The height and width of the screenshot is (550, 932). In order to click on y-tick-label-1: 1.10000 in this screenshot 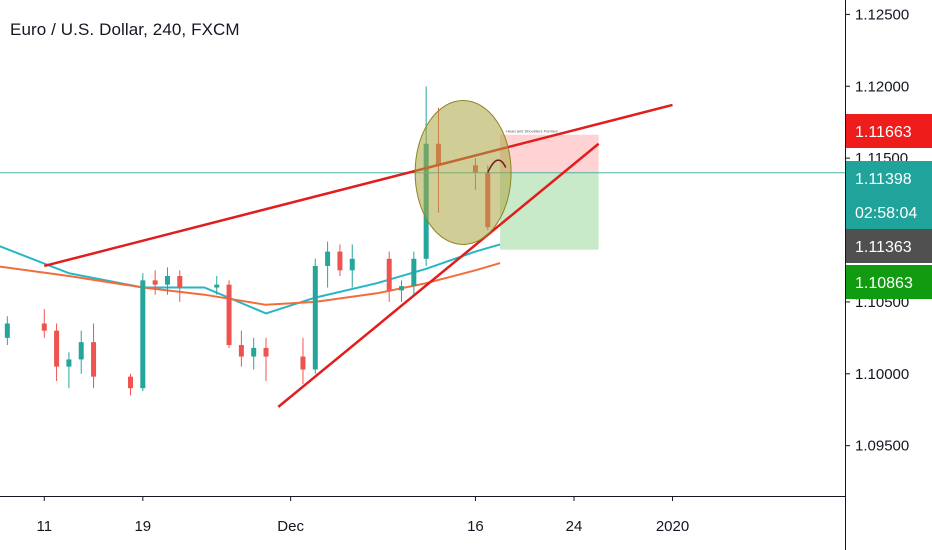, I will do `click(882, 374)`.